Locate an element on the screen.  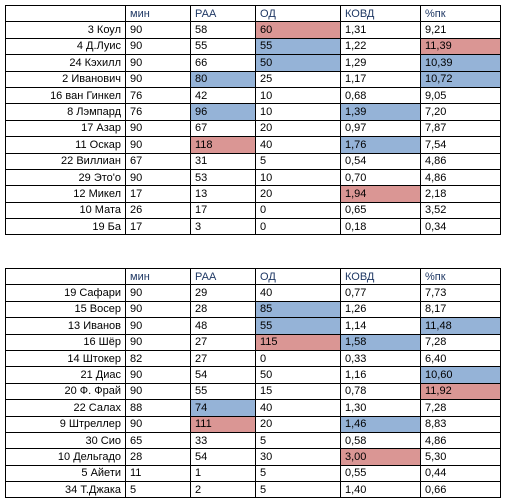
stat-cell: 1,29 is located at coordinates (380, 63).